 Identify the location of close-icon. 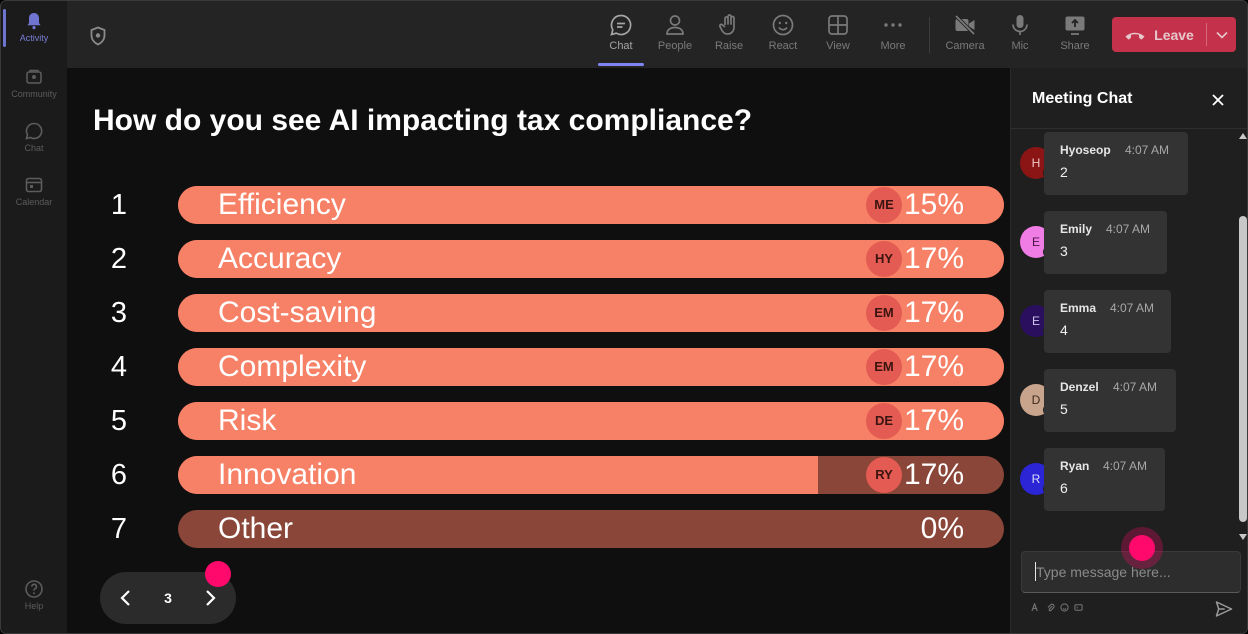
(1218, 100).